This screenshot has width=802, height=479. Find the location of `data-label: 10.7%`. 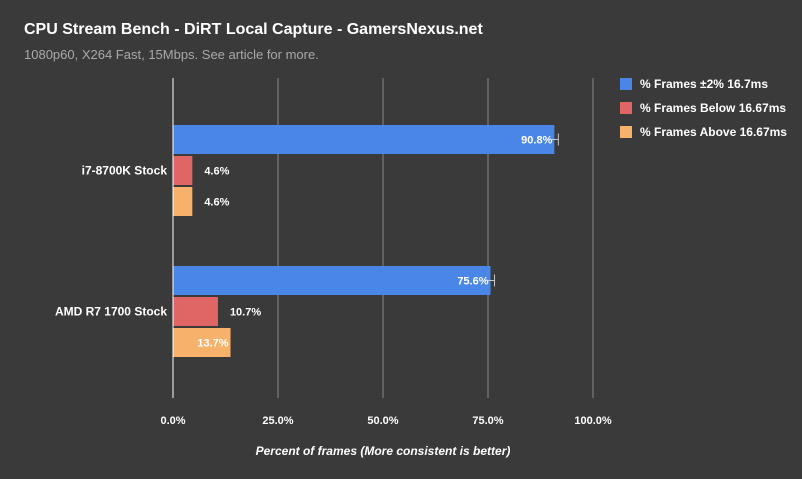

data-label: 10.7% is located at coordinates (245, 313).